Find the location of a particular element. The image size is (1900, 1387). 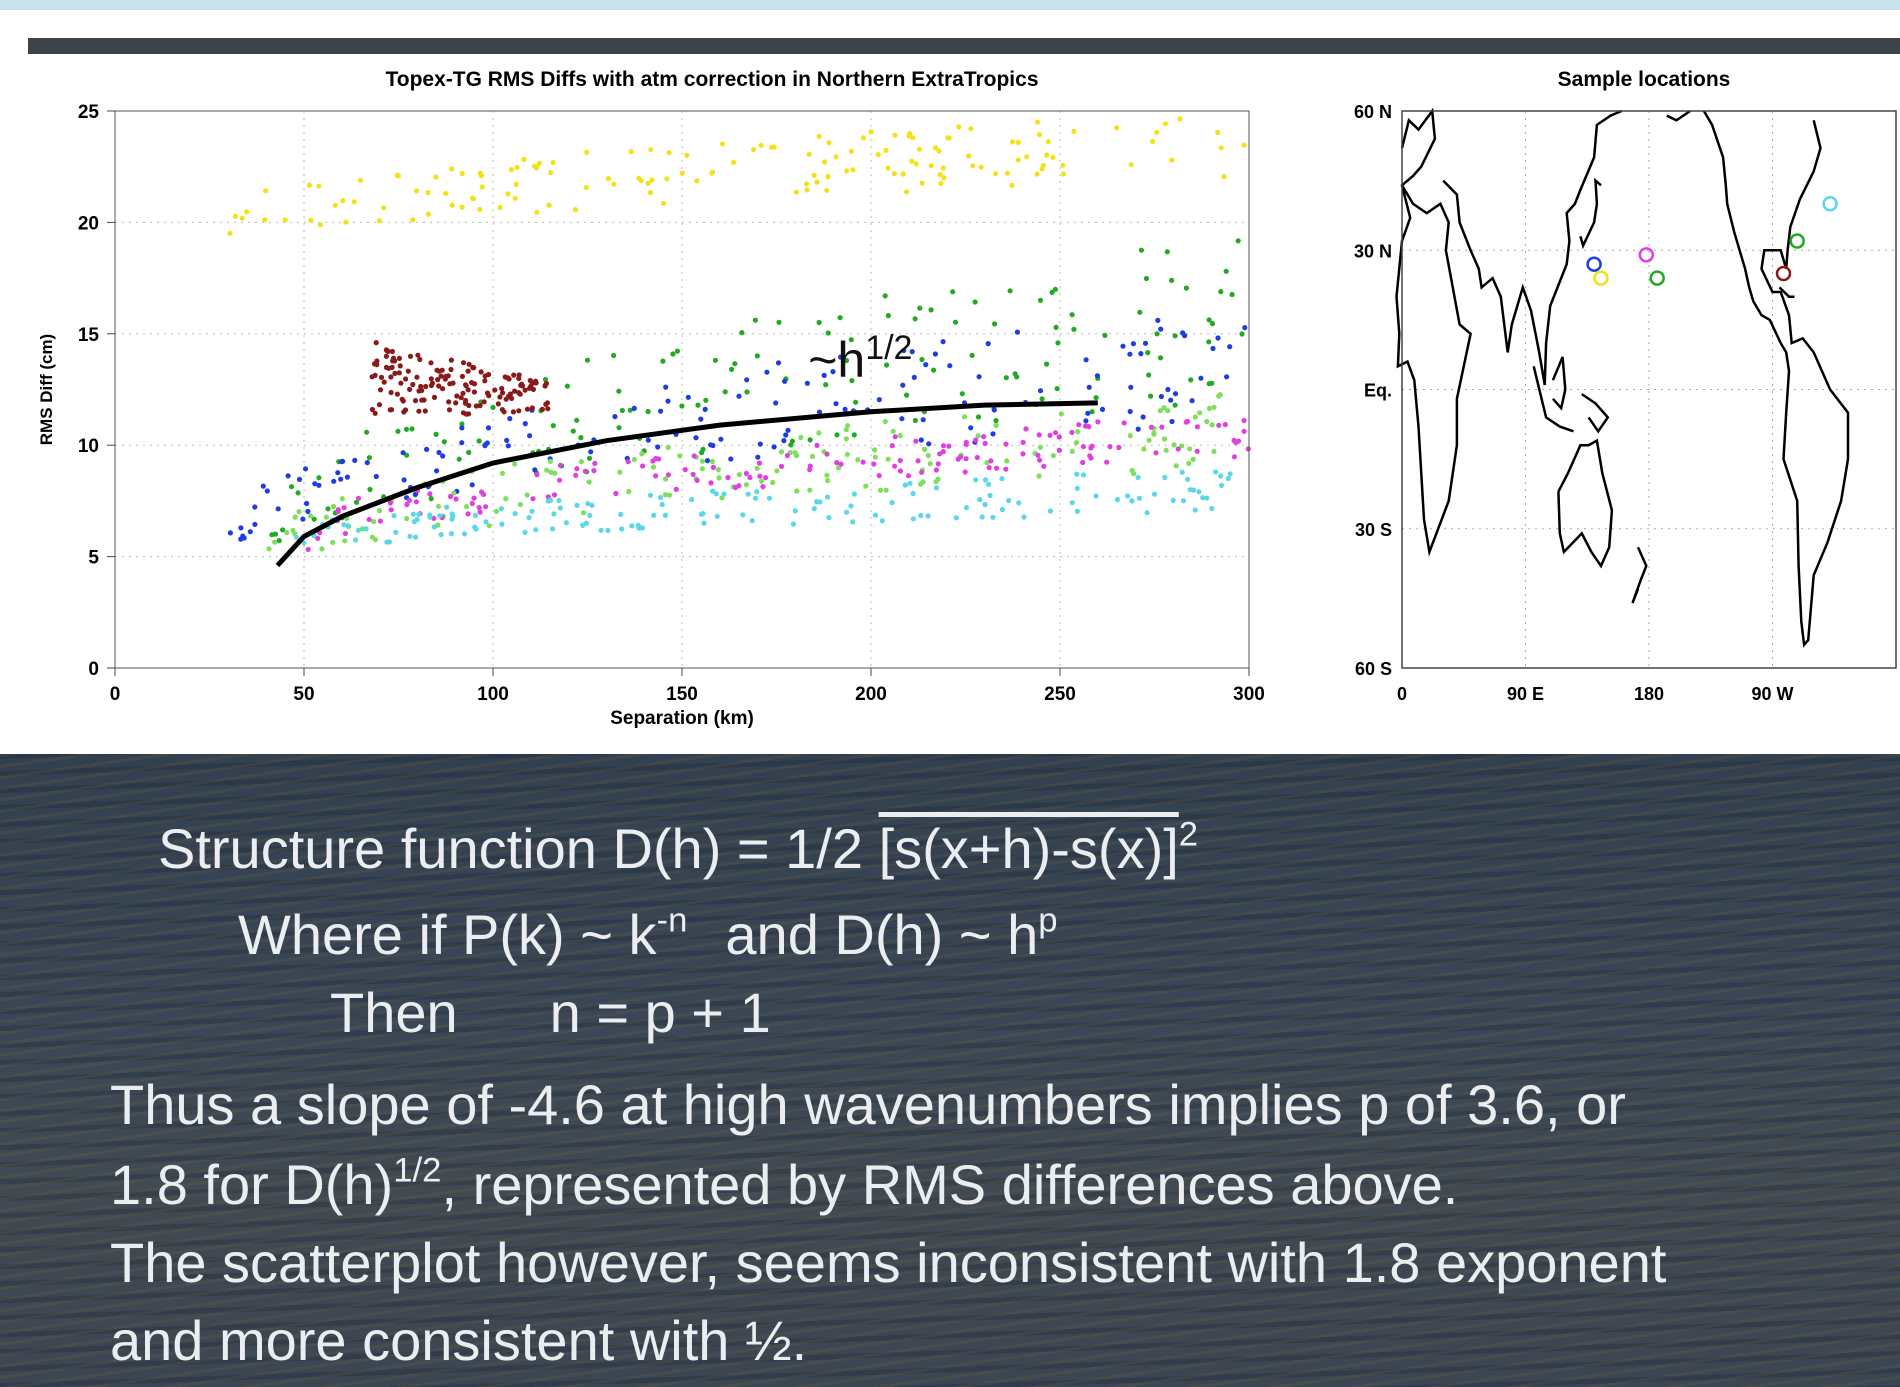

map-lat-label: 30 N is located at coordinates (1373, 251).